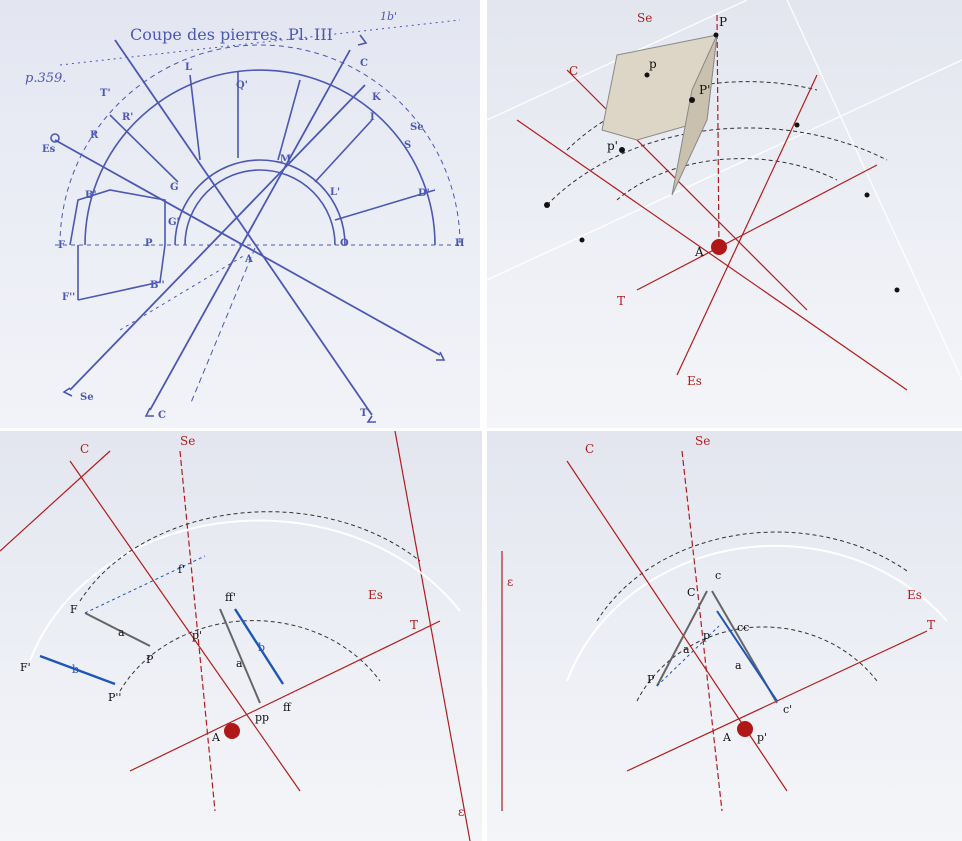  Describe the element at coordinates (364, 63) in the screenshot. I see `label-C-top: C` at that location.